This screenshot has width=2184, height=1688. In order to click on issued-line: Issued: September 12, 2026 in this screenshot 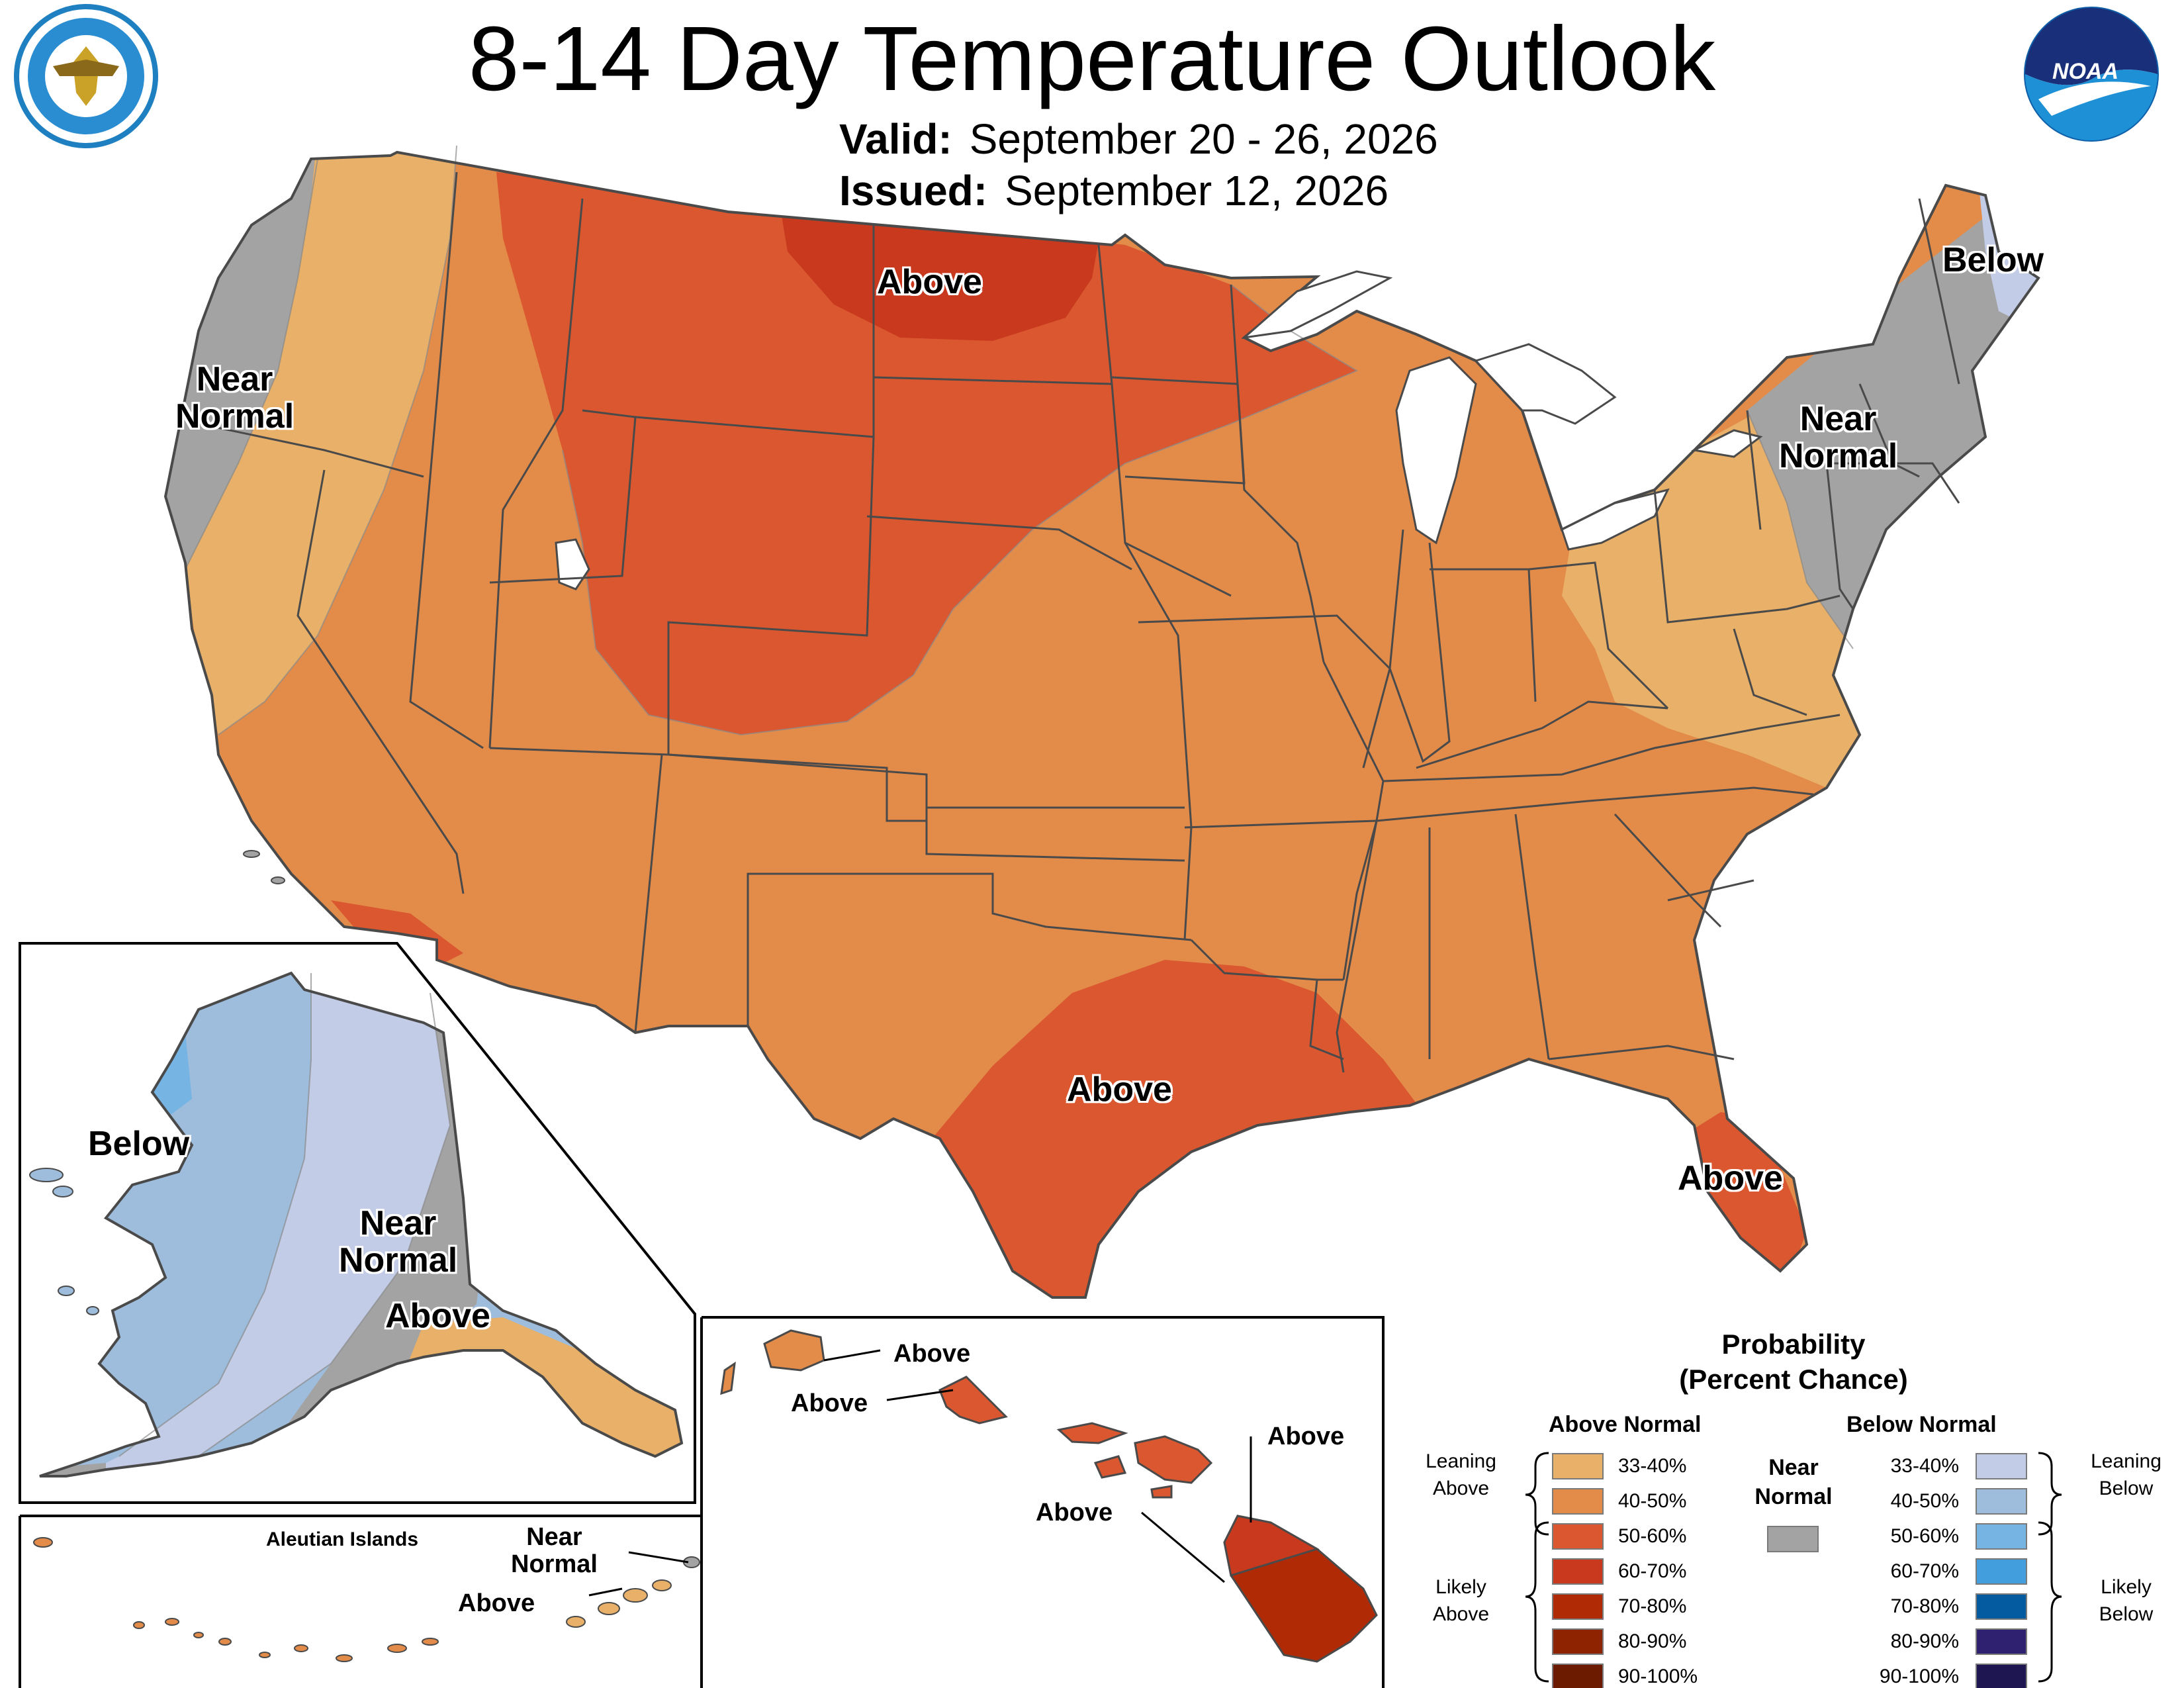, I will do `click(1113, 190)`.